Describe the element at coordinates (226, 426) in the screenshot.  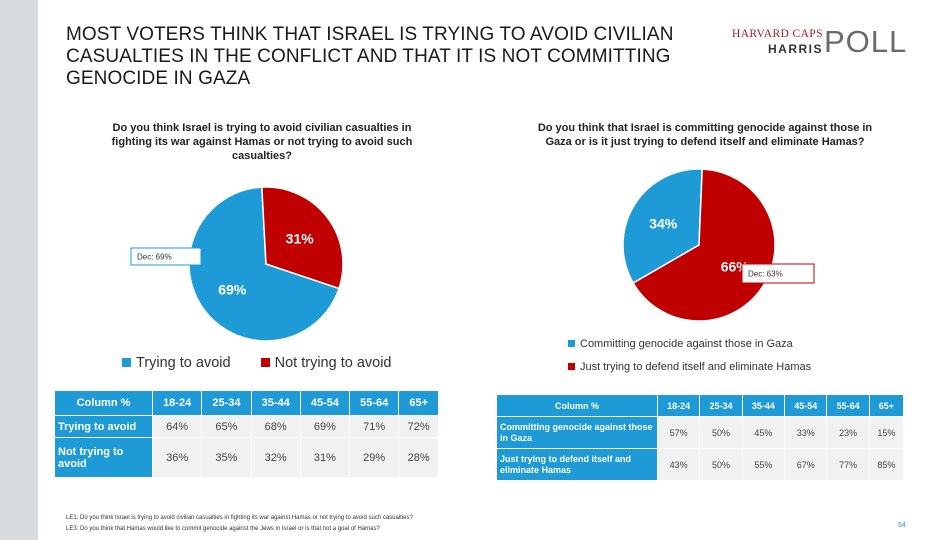
I see `table-cell: 65%` at that location.